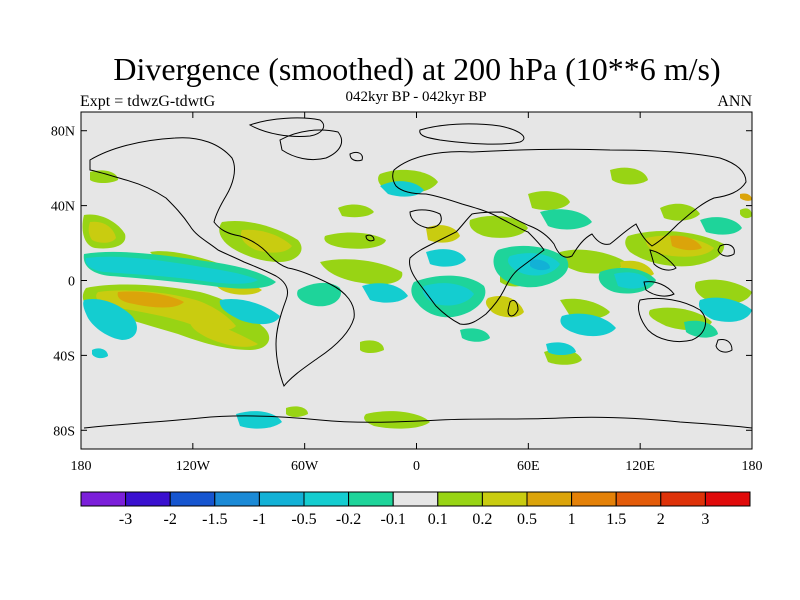 The image size is (800, 600). What do you see at coordinates (528, 466) in the screenshot?
I see `lon-tick-label: 60E` at bounding box center [528, 466].